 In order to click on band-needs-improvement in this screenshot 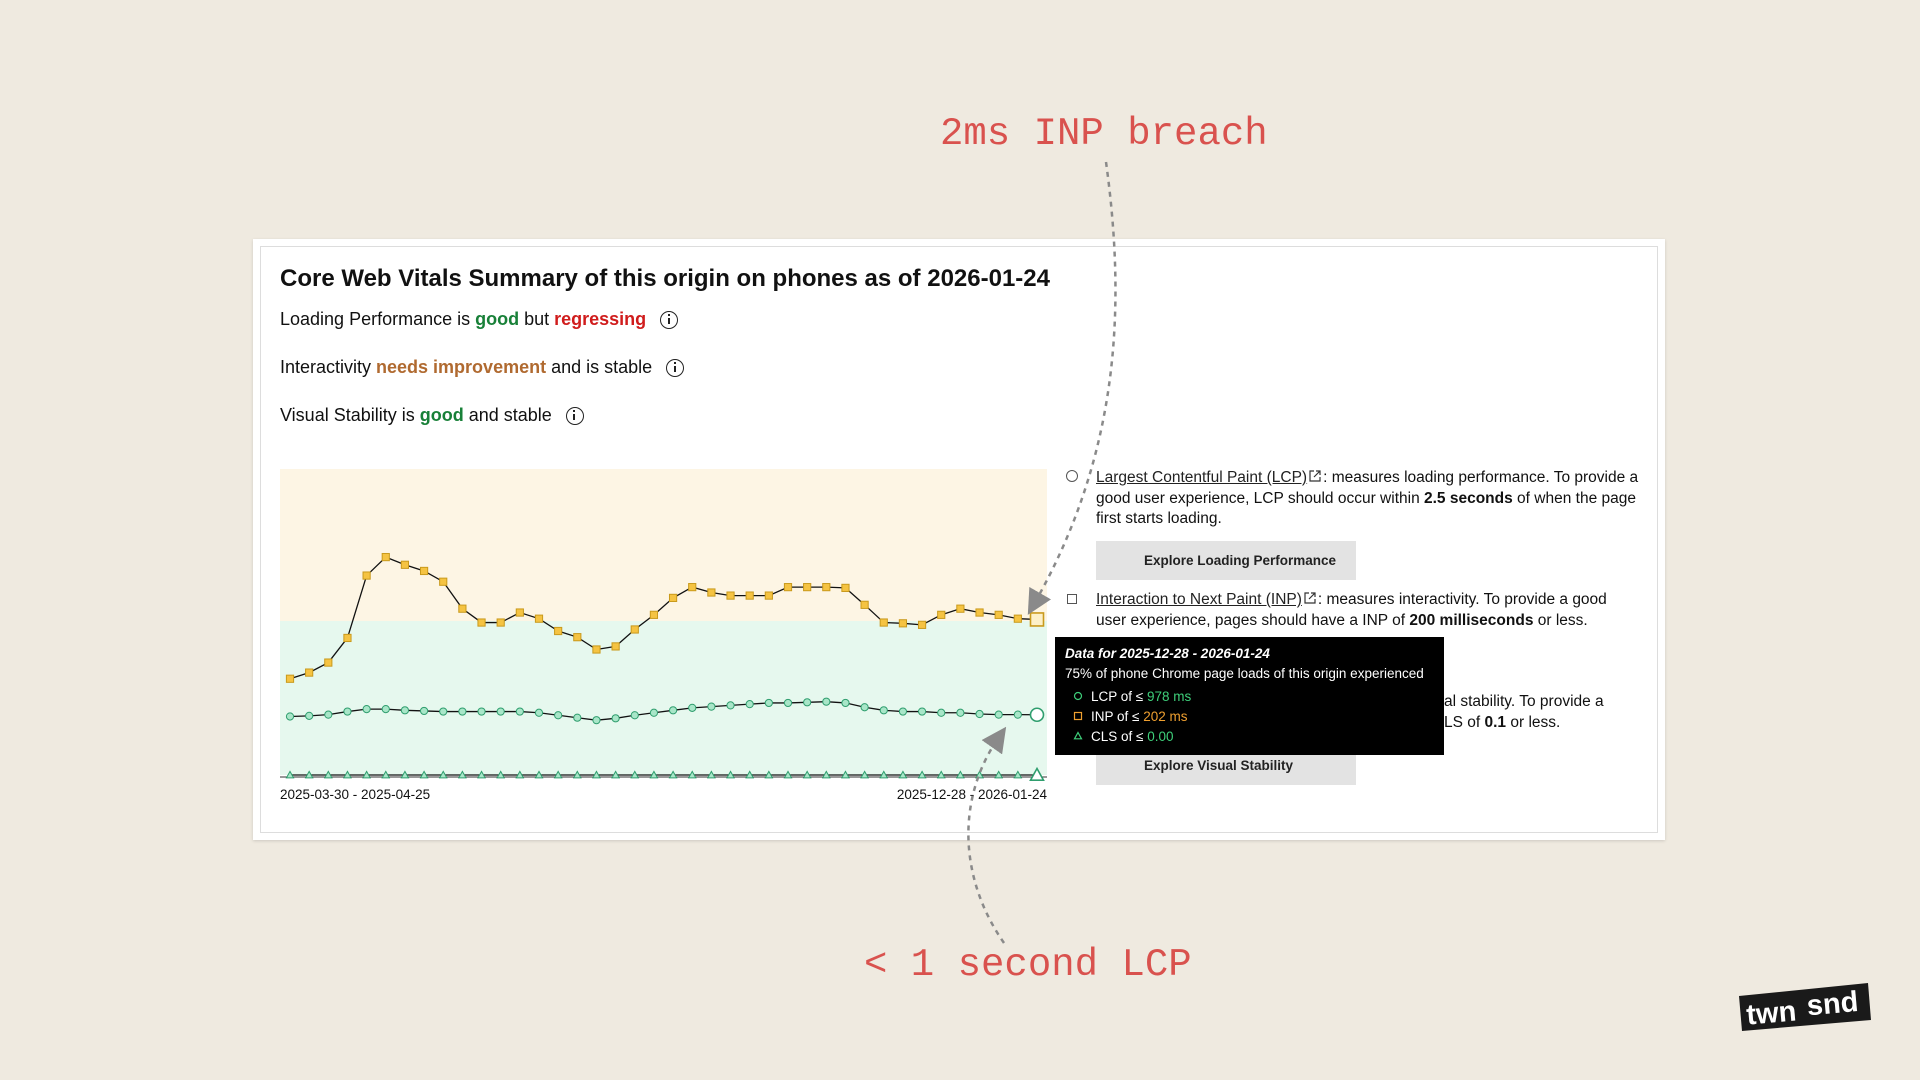, I will do `click(663, 545)`.